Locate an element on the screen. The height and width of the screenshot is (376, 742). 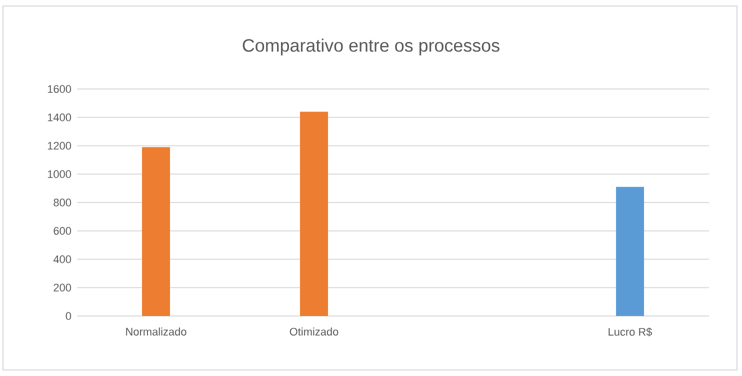
y-tick-label: 400 is located at coordinates (62, 259).